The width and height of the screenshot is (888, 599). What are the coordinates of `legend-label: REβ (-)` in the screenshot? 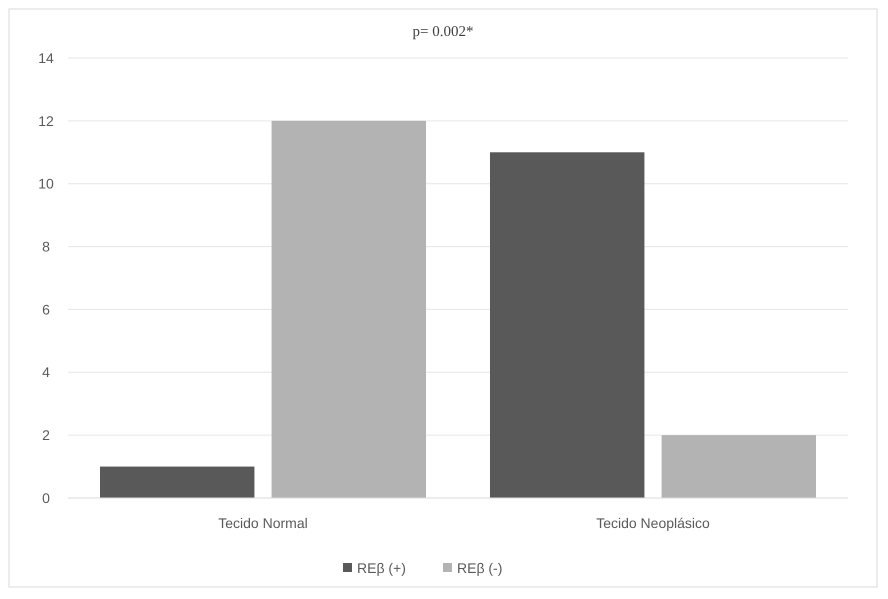 It's located at (479, 568).